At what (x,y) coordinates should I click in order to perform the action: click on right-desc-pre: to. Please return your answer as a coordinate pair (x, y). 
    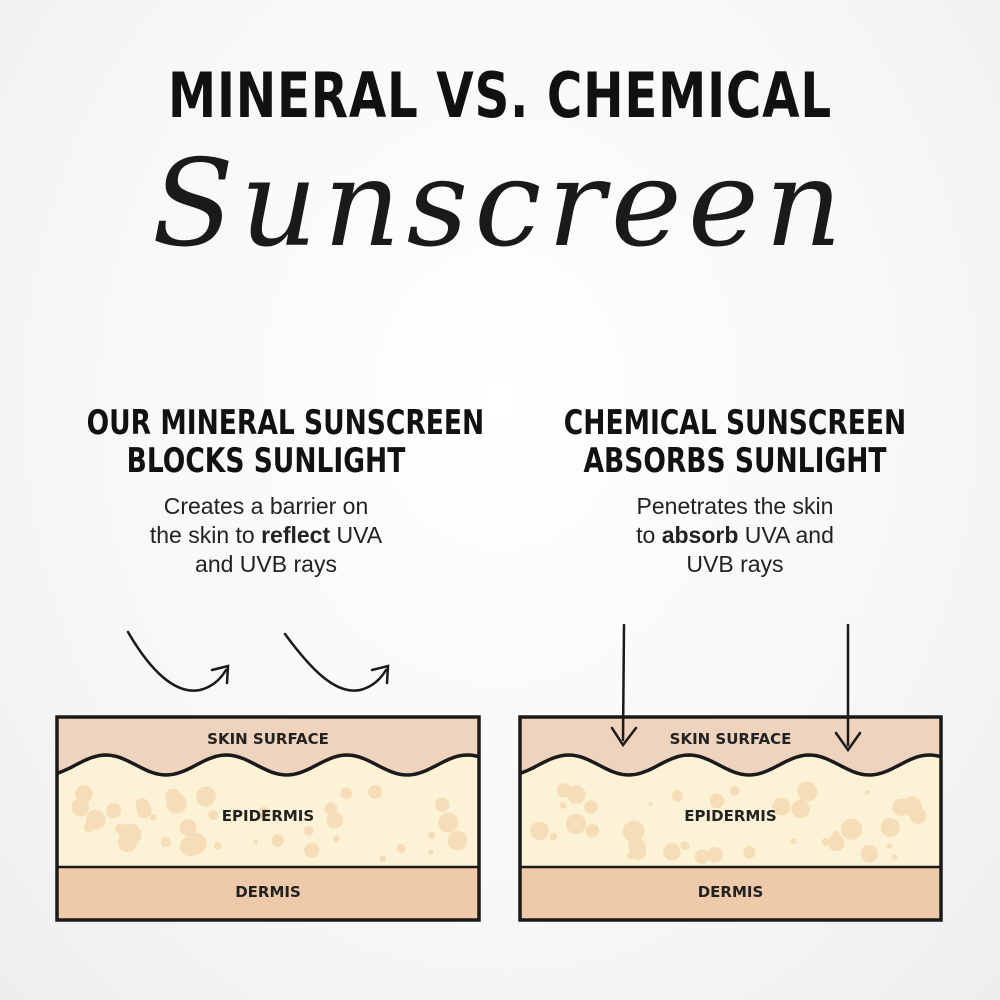
    Looking at the image, I should click on (649, 535).